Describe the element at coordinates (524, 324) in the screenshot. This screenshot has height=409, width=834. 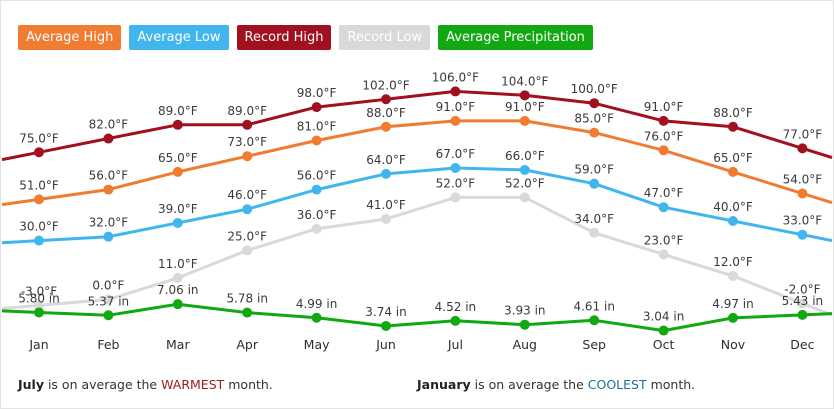
I see `average-precipitation-point-aug` at that location.